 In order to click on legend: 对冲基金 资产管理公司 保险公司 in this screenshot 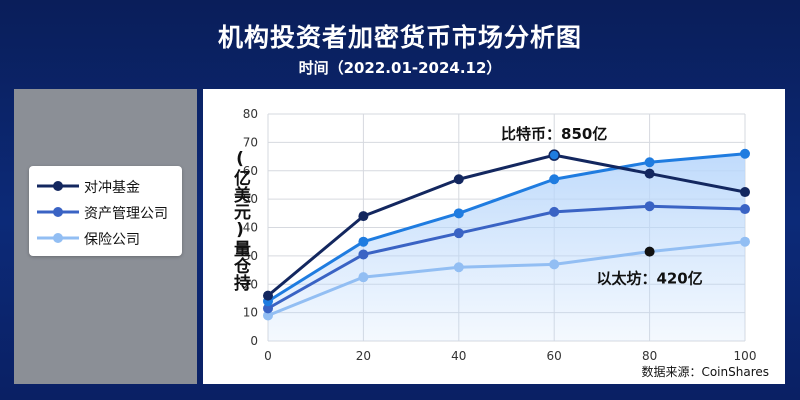, I will do `click(105, 211)`.